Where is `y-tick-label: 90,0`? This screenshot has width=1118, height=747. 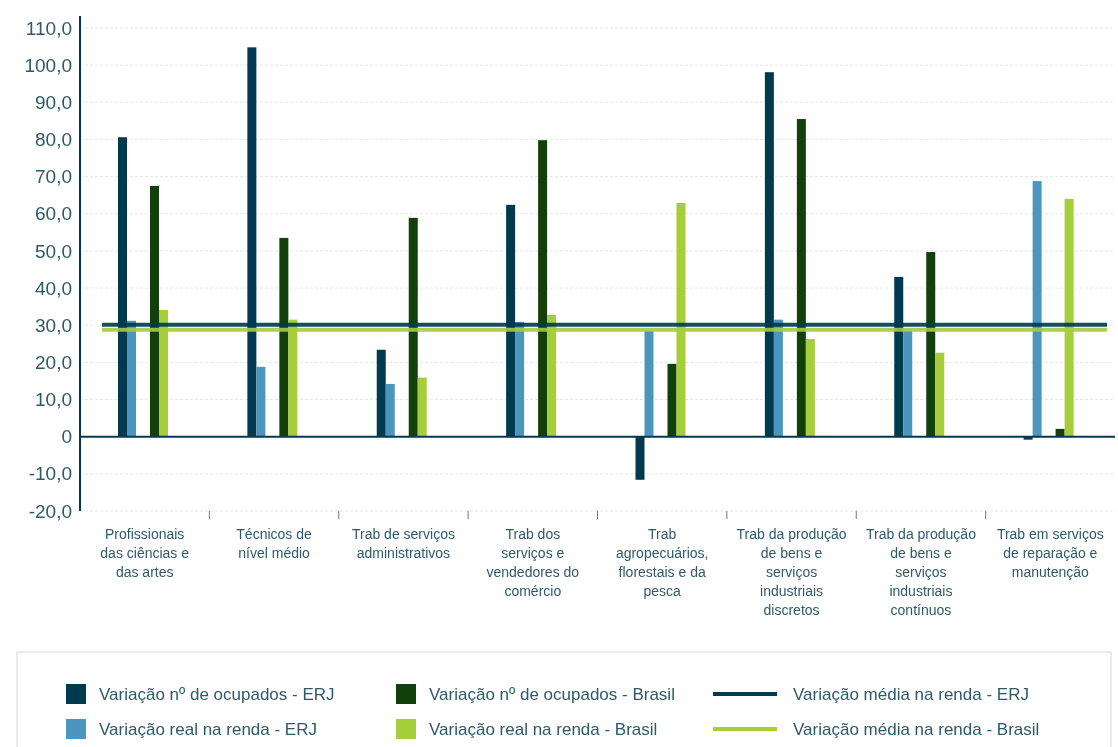
y-tick-label: 90,0 is located at coordinates (53, 102).